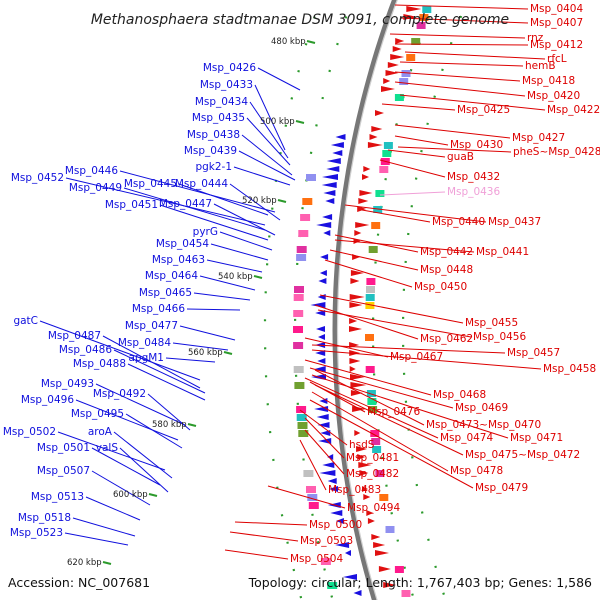 This screenshot has height=605, width=600. I want to click on gene-label-right: pheS~Msp_0428, so click(556, 152).